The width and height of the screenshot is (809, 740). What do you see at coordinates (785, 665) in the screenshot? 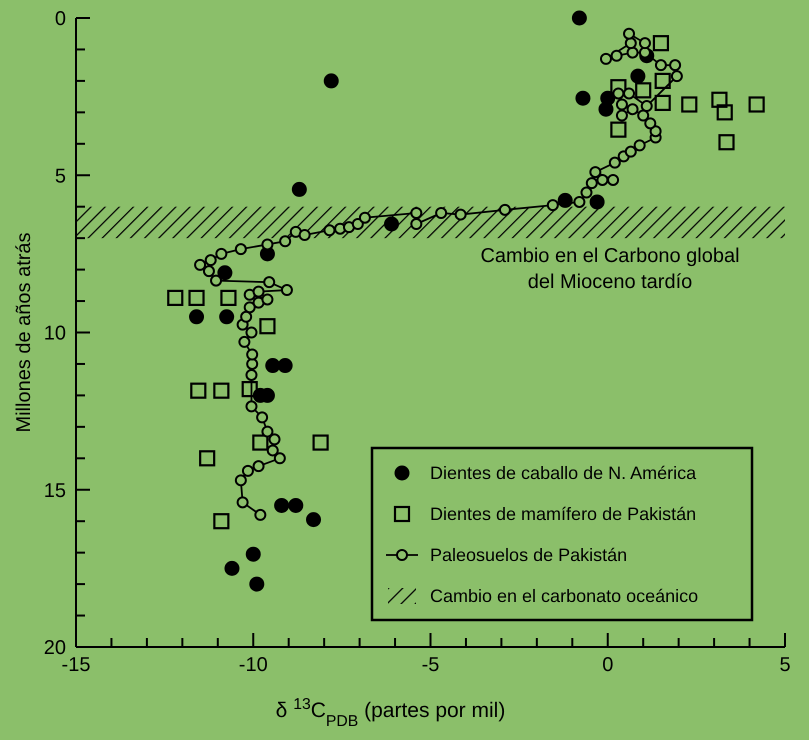
I see `x-tick-label: 5` at bounding box center [785, 665].